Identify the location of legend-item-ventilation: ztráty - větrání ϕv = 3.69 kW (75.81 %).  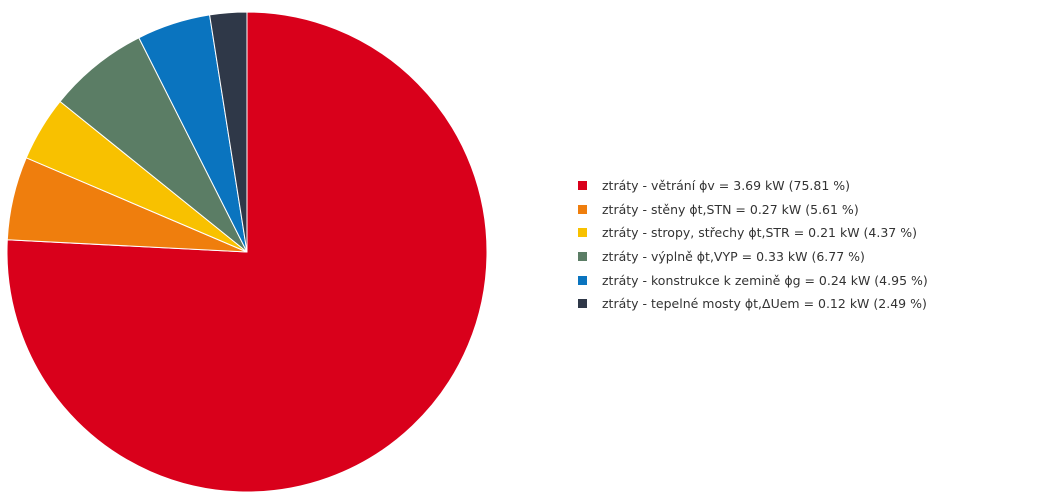
(808, 186).